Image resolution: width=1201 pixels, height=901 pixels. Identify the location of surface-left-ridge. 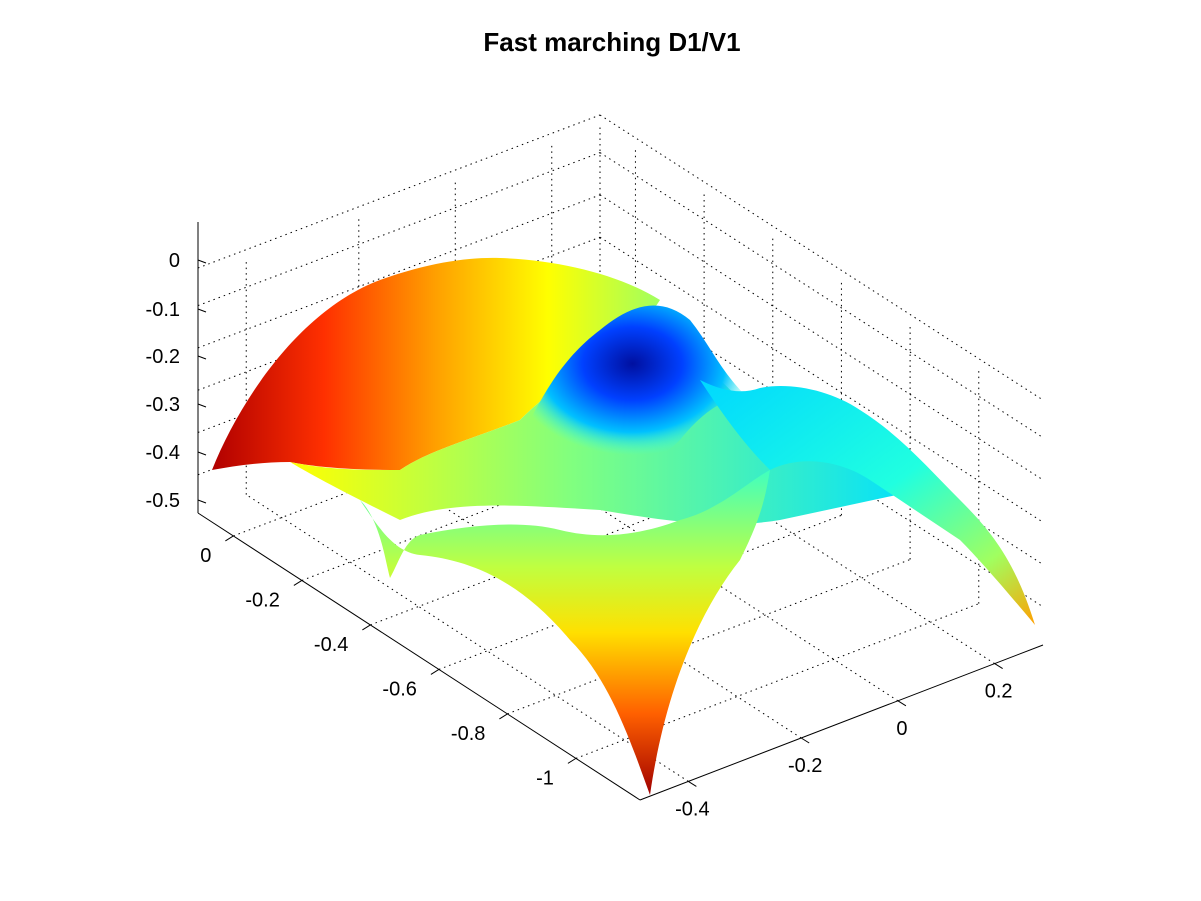
(436, 363).